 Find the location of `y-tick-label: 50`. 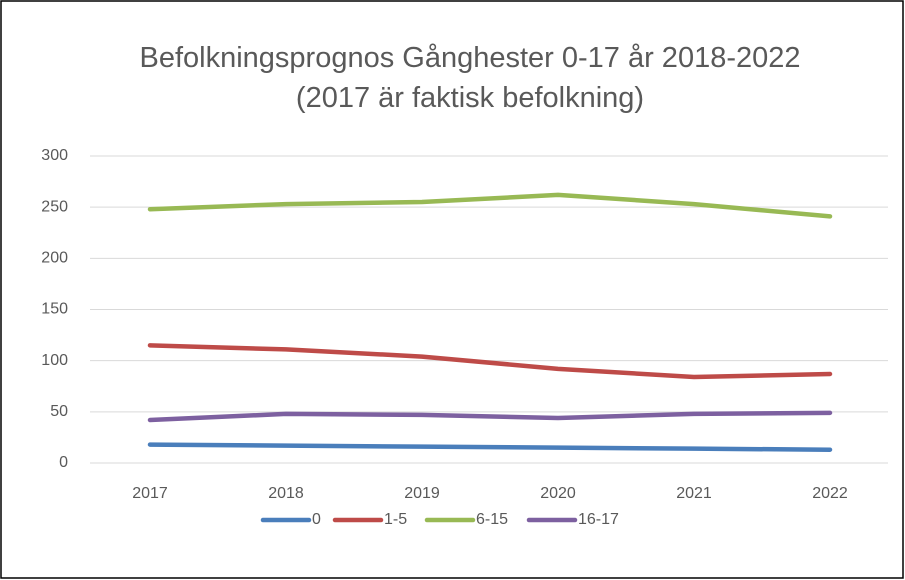

y-tick-label: 50 is located at coordinates (59, 411).